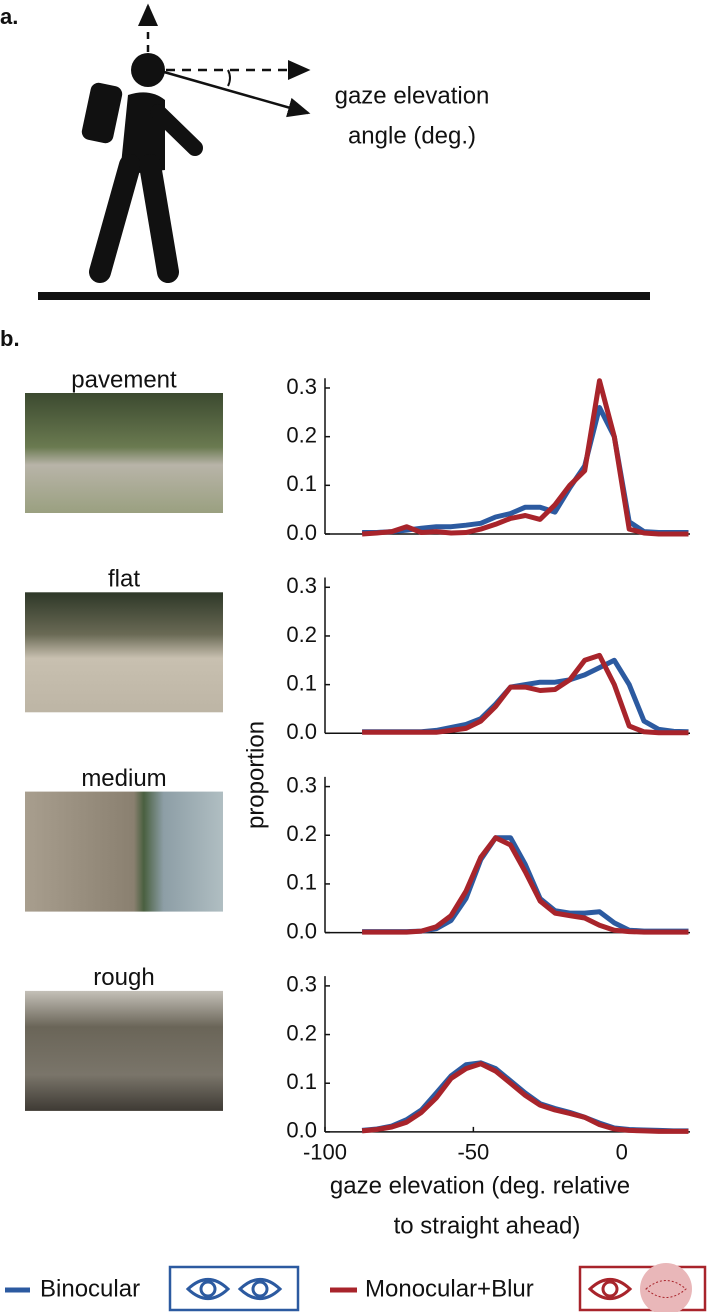 The height and width of the screenshot is (1312, 711). I want to click on panel-label: b., so click(10, 338).